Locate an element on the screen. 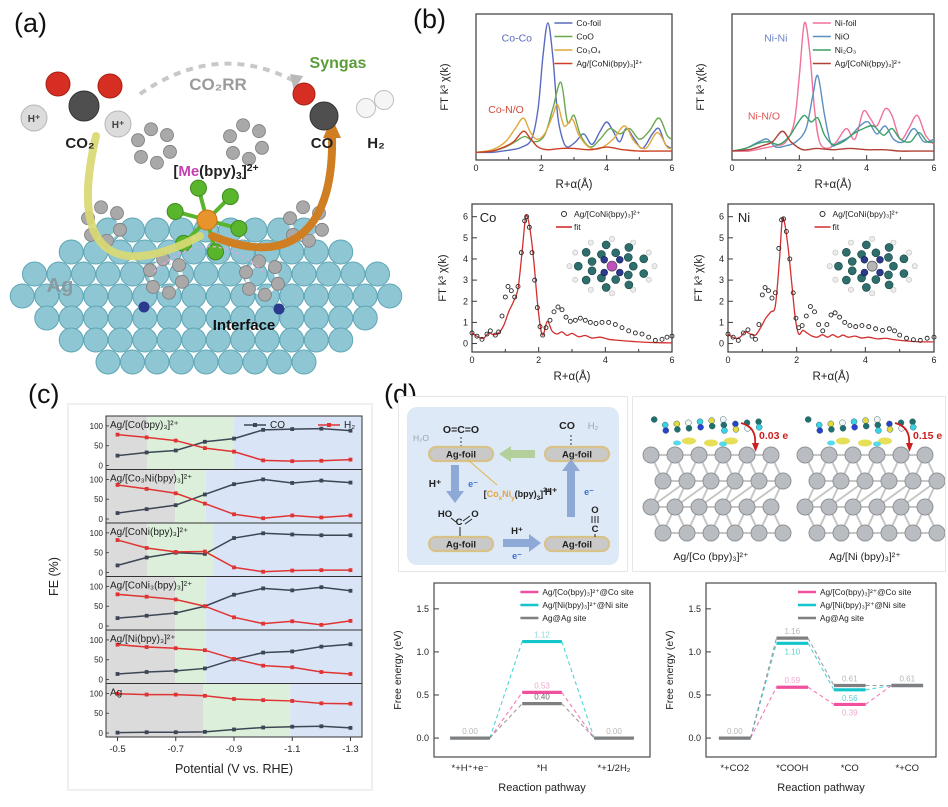  peak-annotation: Ni-N/O is located at coordinates (764, 116).